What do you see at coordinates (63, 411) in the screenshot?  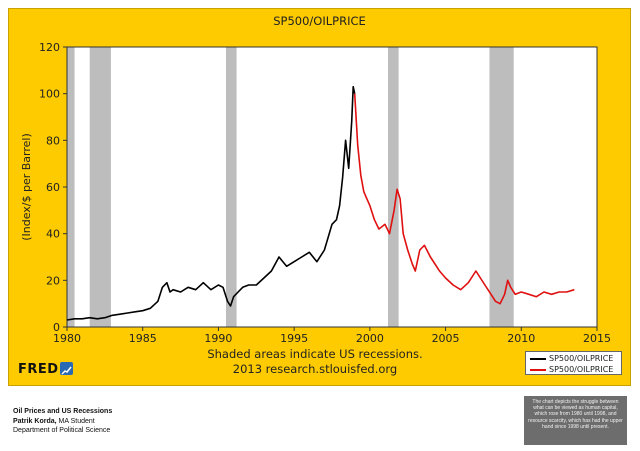 I see `caption-title: Oil Prices and US Recessions` at bounding box center [63, 411].